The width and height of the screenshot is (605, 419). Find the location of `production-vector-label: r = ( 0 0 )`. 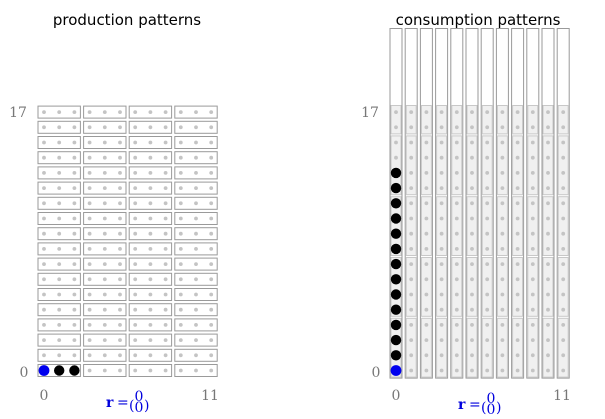

production-vector-label: r = ( 0 0 ) is located at coordinates (127, 402).